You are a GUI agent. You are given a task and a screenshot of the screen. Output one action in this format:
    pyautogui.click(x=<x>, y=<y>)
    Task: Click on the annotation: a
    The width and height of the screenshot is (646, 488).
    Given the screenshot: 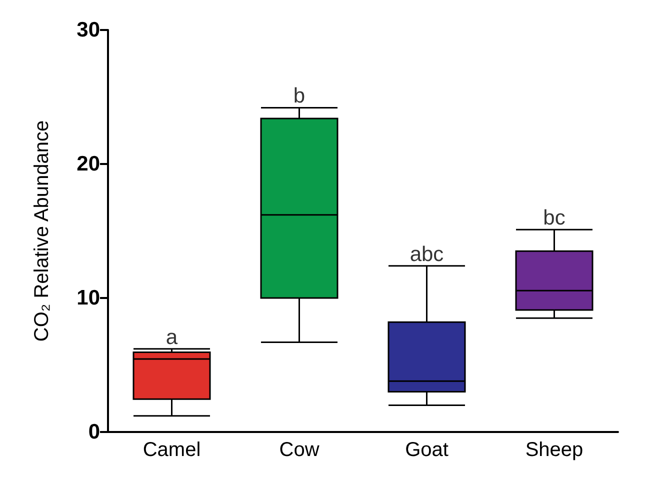 What is the action you would take?
    pyautogui.click(x=172, y=337)
    